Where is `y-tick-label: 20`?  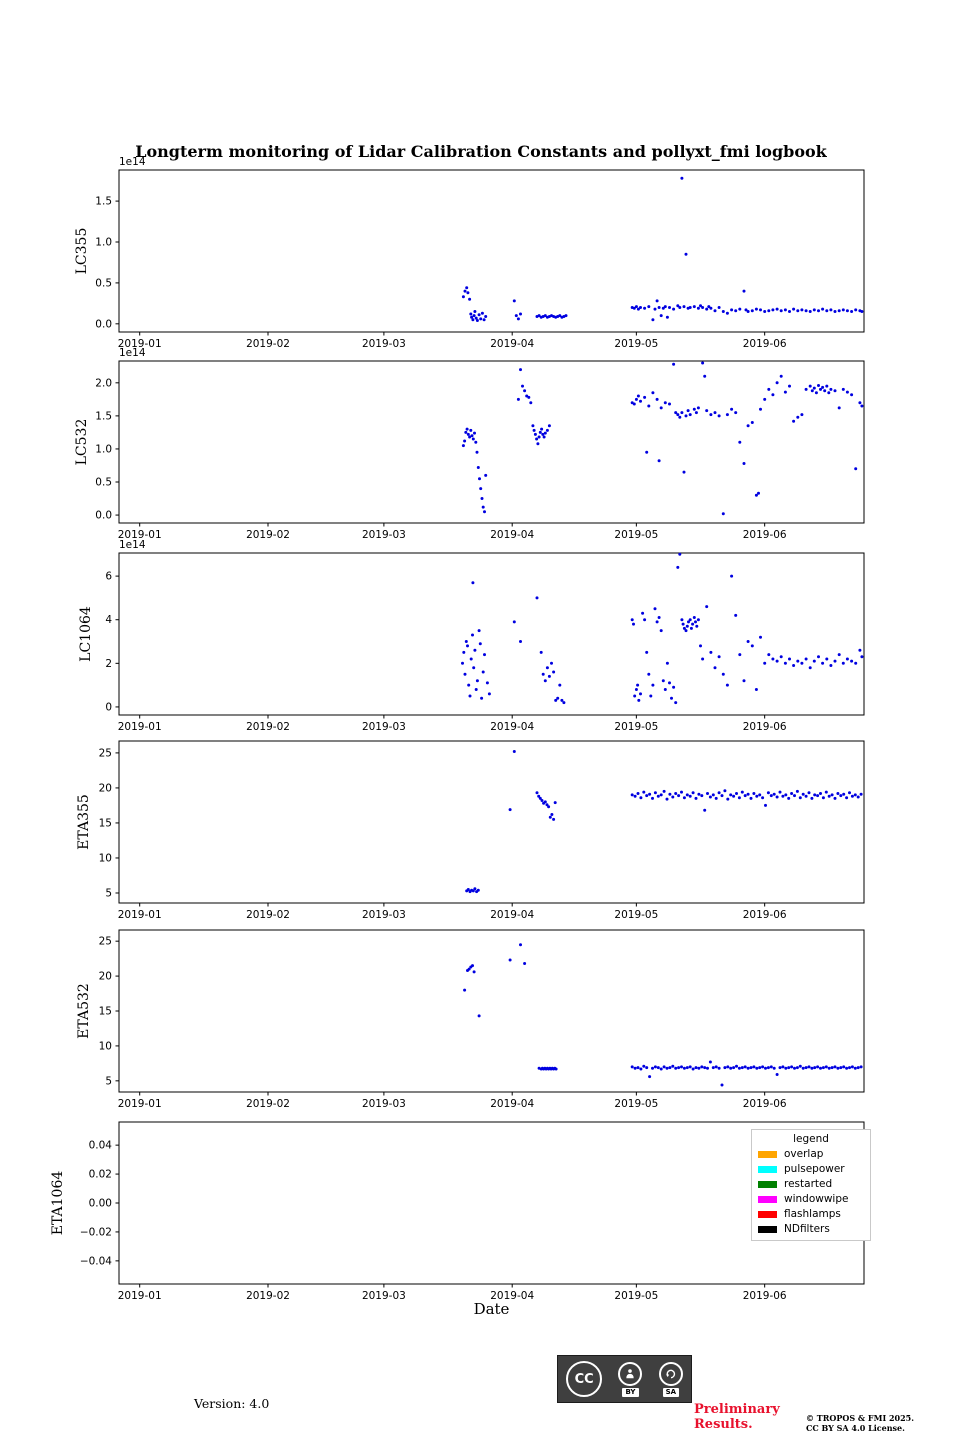 y-tick-label: 20 is located at coordinates (105, 788).